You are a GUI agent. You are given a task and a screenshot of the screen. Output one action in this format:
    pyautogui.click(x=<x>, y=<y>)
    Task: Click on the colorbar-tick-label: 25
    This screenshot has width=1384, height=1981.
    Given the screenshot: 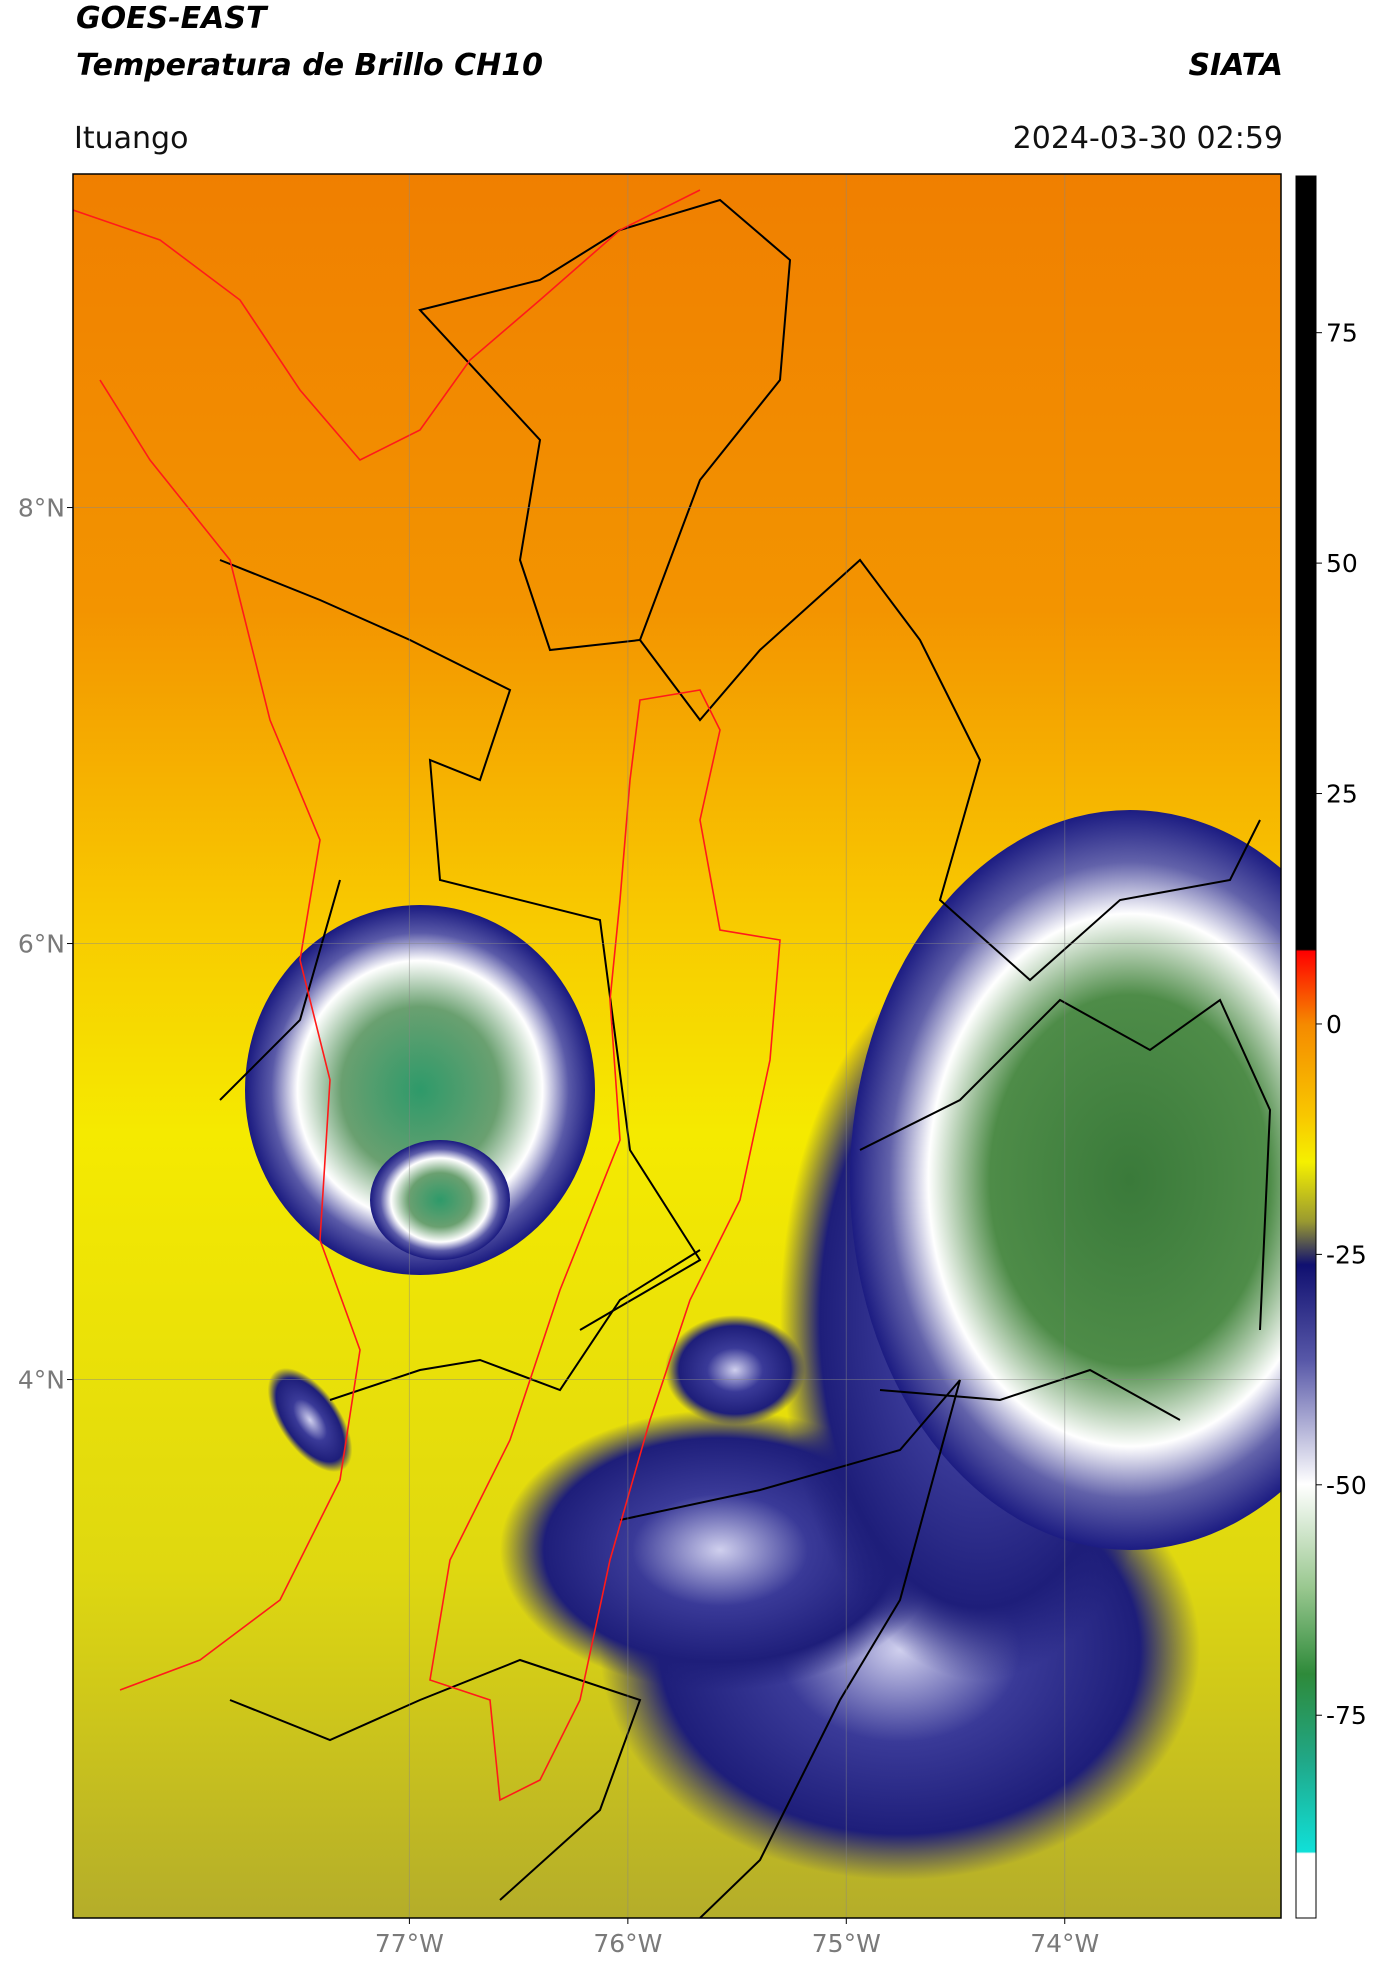 What is the action you would take?
    pyautogui.click(x=1342, y=794)
    